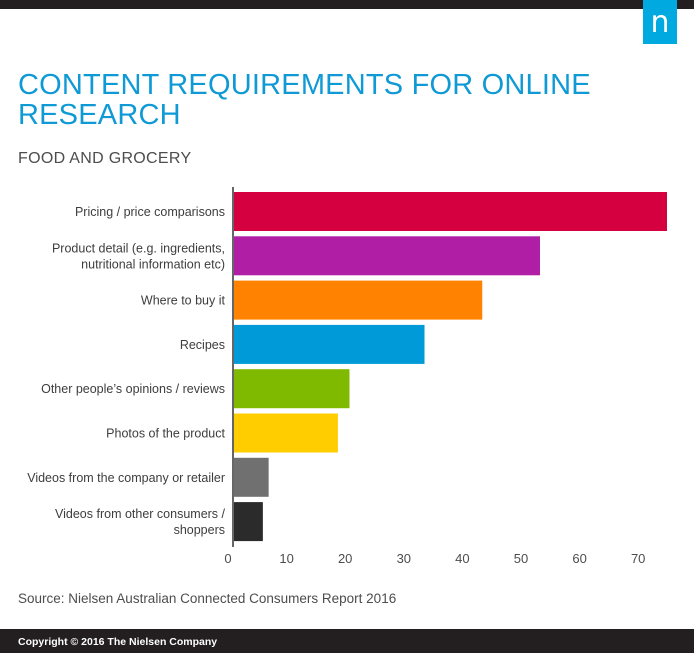 This screenshot has width=694, height=653. I want to click on x-tick-label: 30, so click(404, 558).